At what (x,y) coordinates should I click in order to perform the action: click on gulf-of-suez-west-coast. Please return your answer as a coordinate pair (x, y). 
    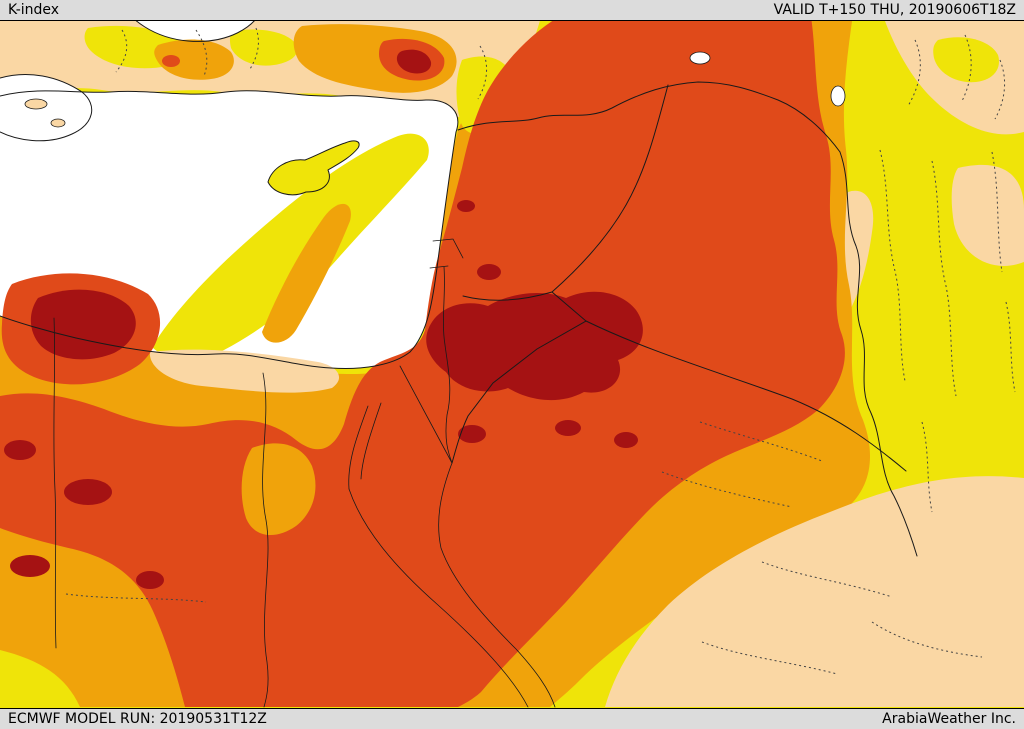
    Looking at the image, I should click on (358, 447).